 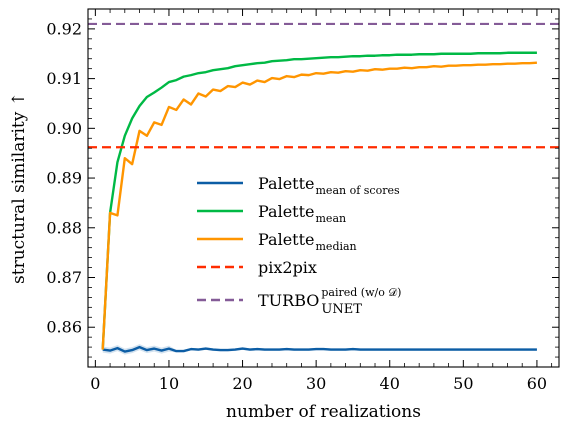 What do you see at coordinates (329, 185) in the screenshot?
I see `legend-label-mean_of_scores: Palettemean of scores` at bounding box center [329, 185].